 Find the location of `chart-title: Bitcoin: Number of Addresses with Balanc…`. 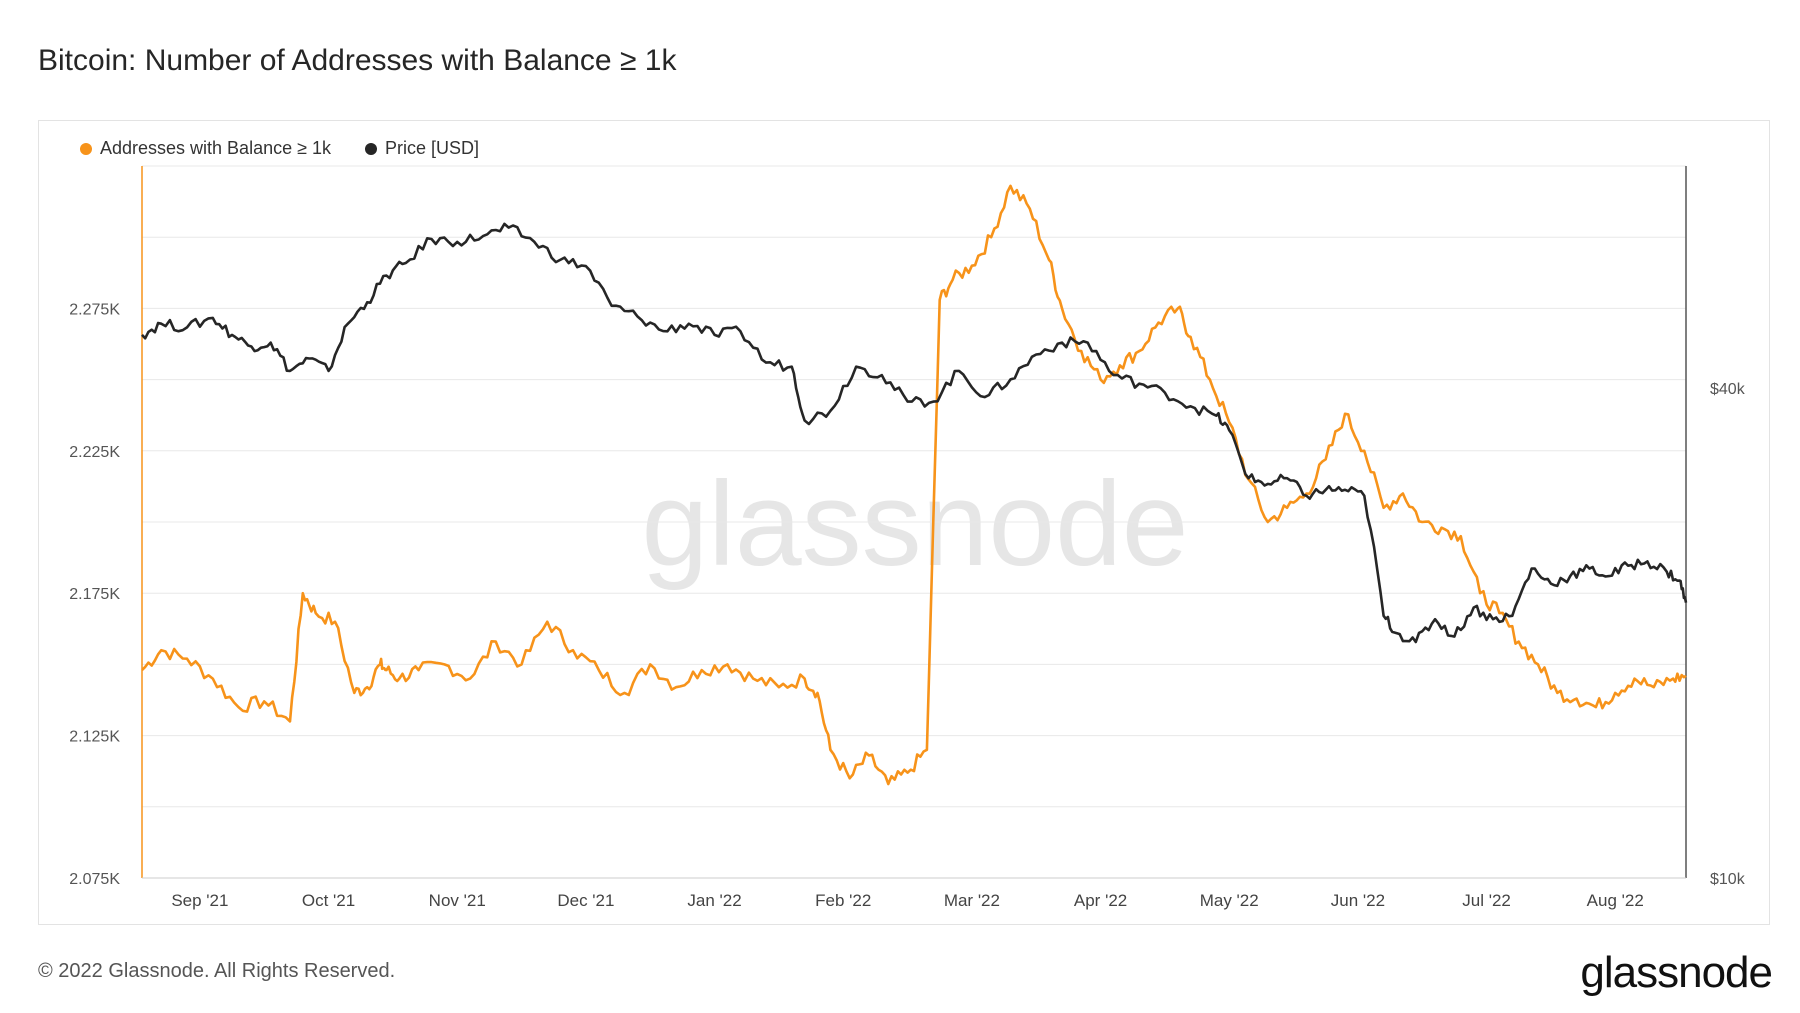

chart-title: Bitcoin: Number of Addresses with Balanc… is located at coordinates (357, 60).